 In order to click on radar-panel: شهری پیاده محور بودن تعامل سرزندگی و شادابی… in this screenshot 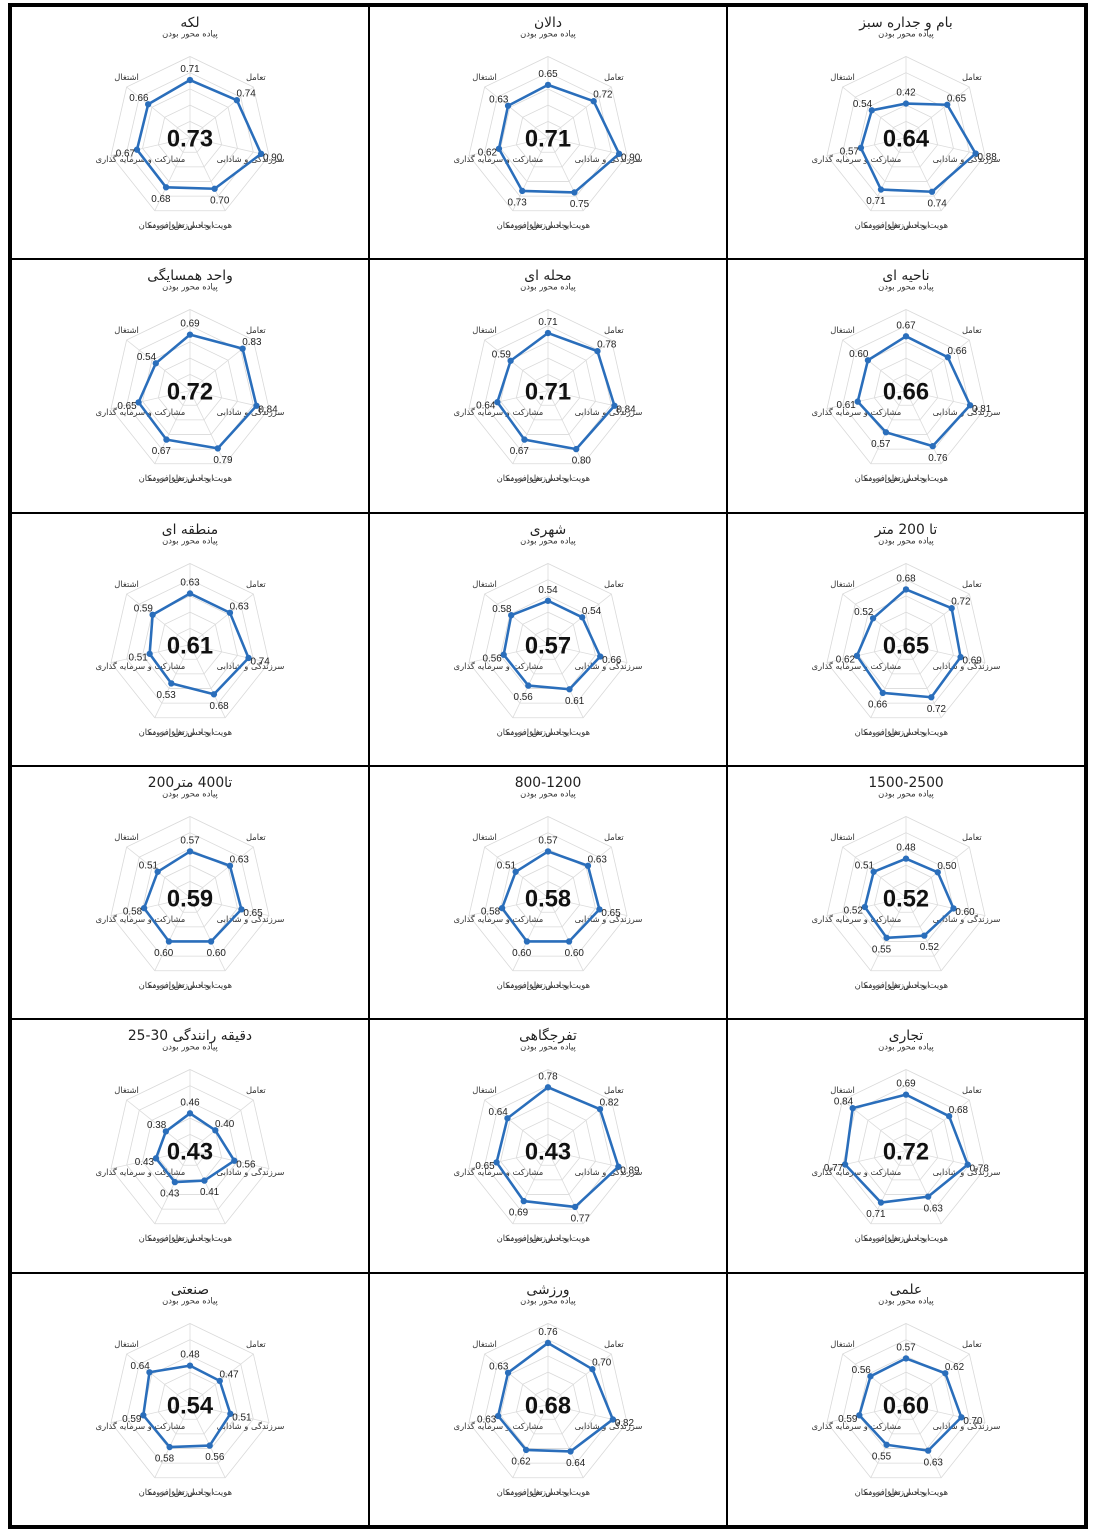, I will do `click(548, 639)`.